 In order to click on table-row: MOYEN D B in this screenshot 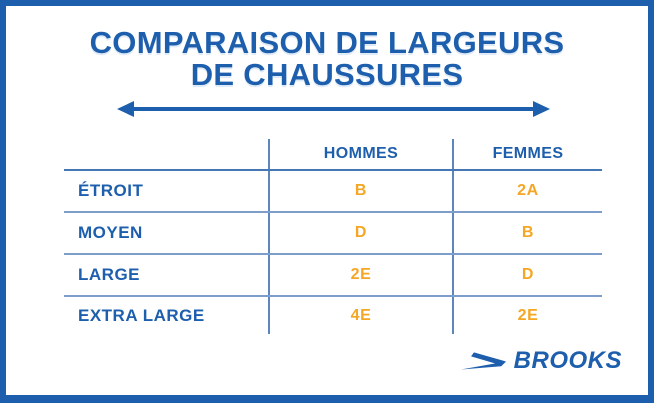, I will do `click(333, 233)`.